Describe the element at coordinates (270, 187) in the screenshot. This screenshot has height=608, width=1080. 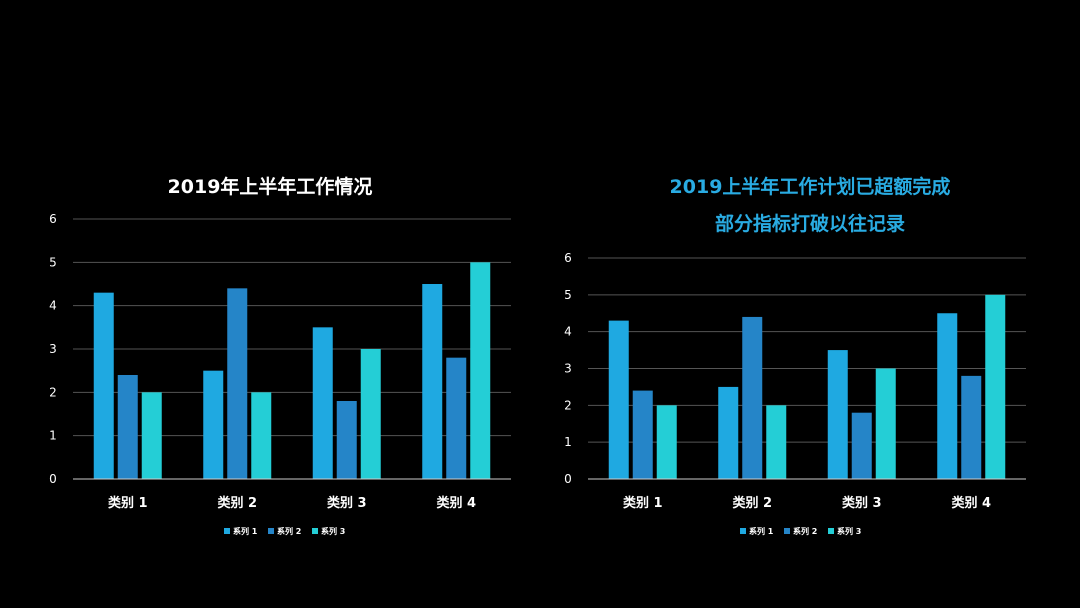
I see `chart-title: 2019年上半年工作情况` at that location.